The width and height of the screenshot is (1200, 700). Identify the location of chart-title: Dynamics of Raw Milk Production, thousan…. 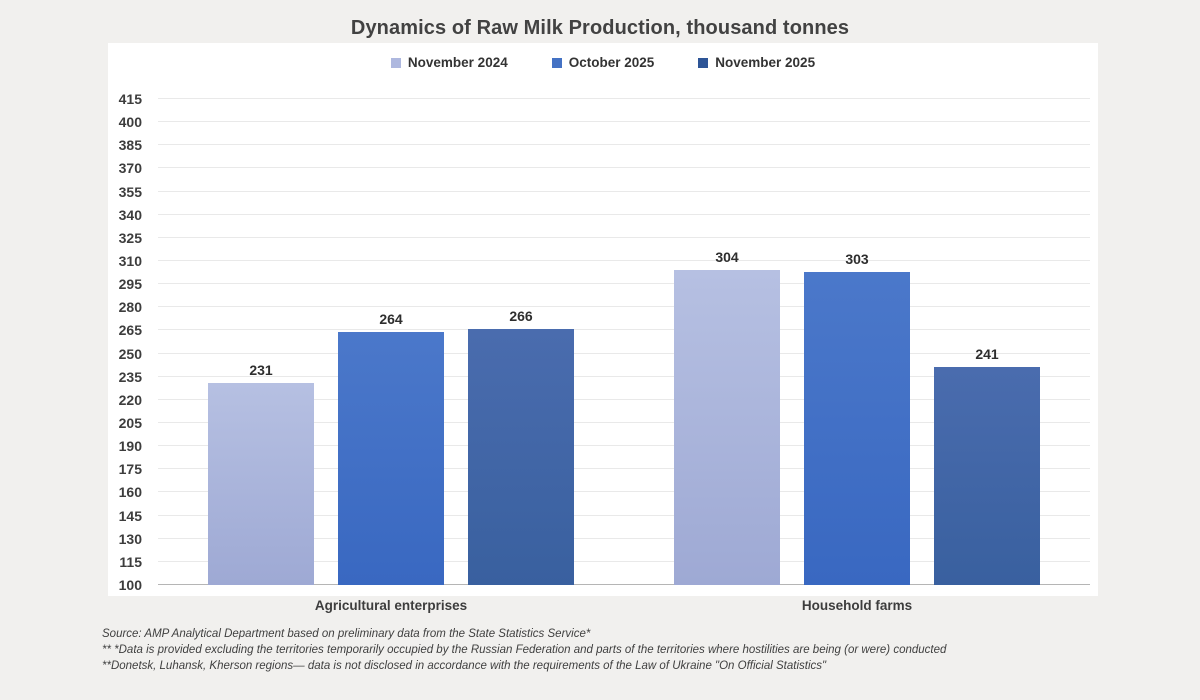
(600, 28).